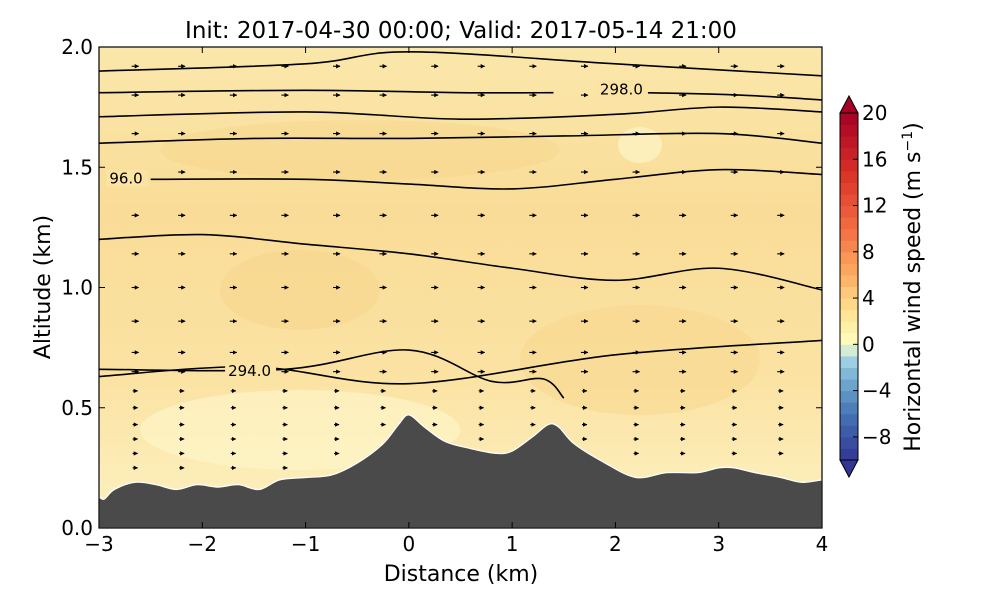 The width and height of the screenshot is (1000, 600). I want to click on colorbar-extend-max, so click(849, 104).